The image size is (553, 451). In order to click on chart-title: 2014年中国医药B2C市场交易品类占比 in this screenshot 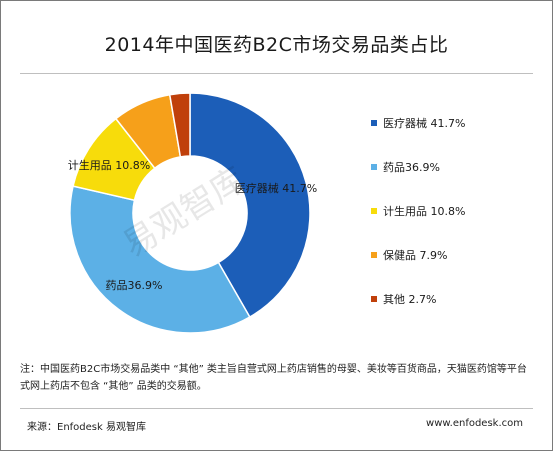, I will do `click(276, 45)`.